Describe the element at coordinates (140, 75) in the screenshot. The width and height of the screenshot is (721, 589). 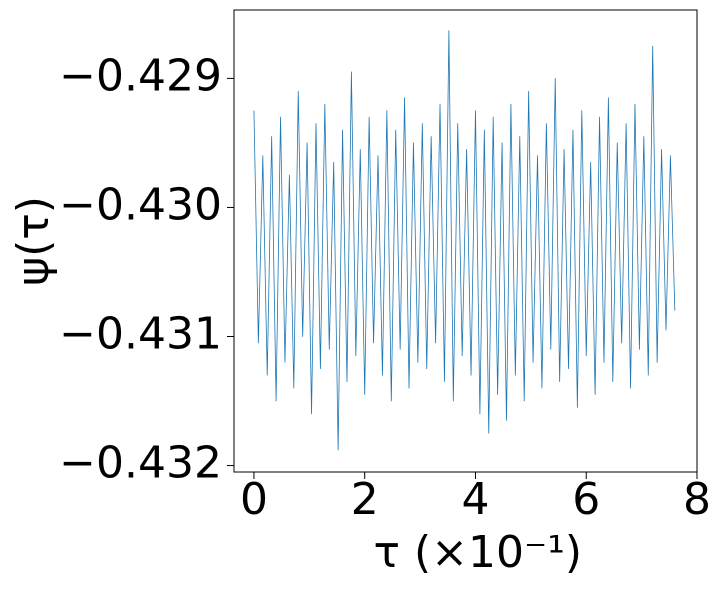
I see `y-tick-label: −0.429` at that location.